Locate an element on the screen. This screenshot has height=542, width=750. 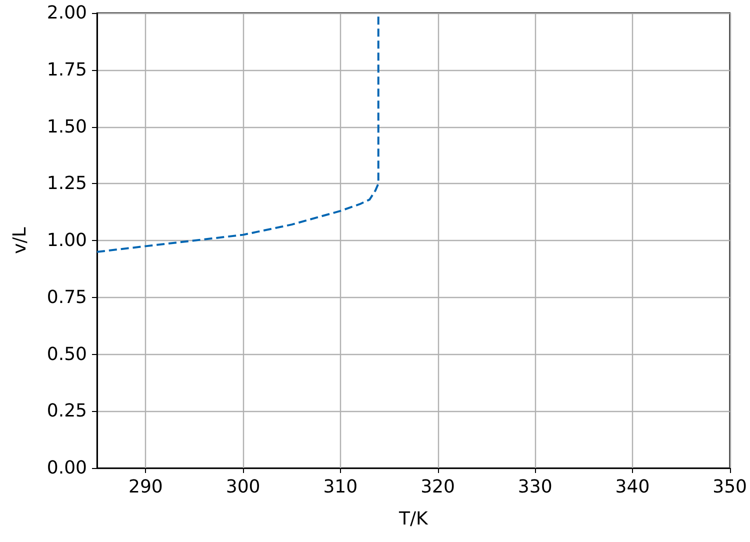
x-tick-label: 340 is located at coordinates (632, 487).